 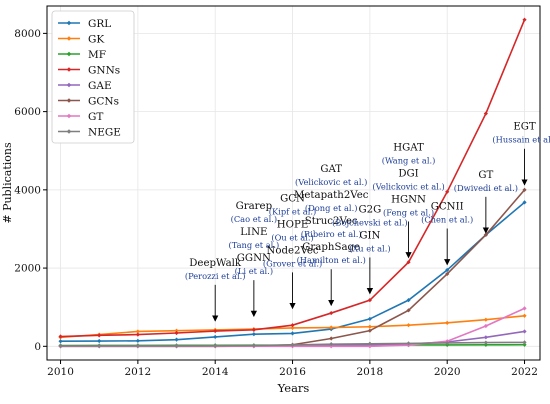 I want to click on annotation-method: DGI, so click(x=408, y=173).